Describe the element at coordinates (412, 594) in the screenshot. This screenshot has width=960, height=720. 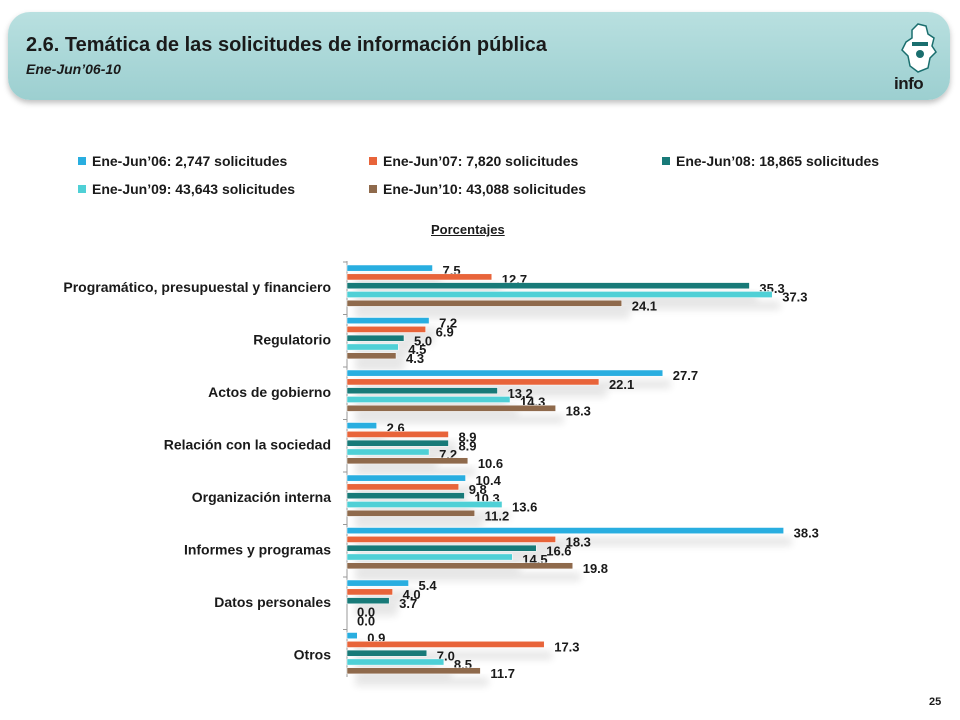
I see `data-label: 4.0` at that location.